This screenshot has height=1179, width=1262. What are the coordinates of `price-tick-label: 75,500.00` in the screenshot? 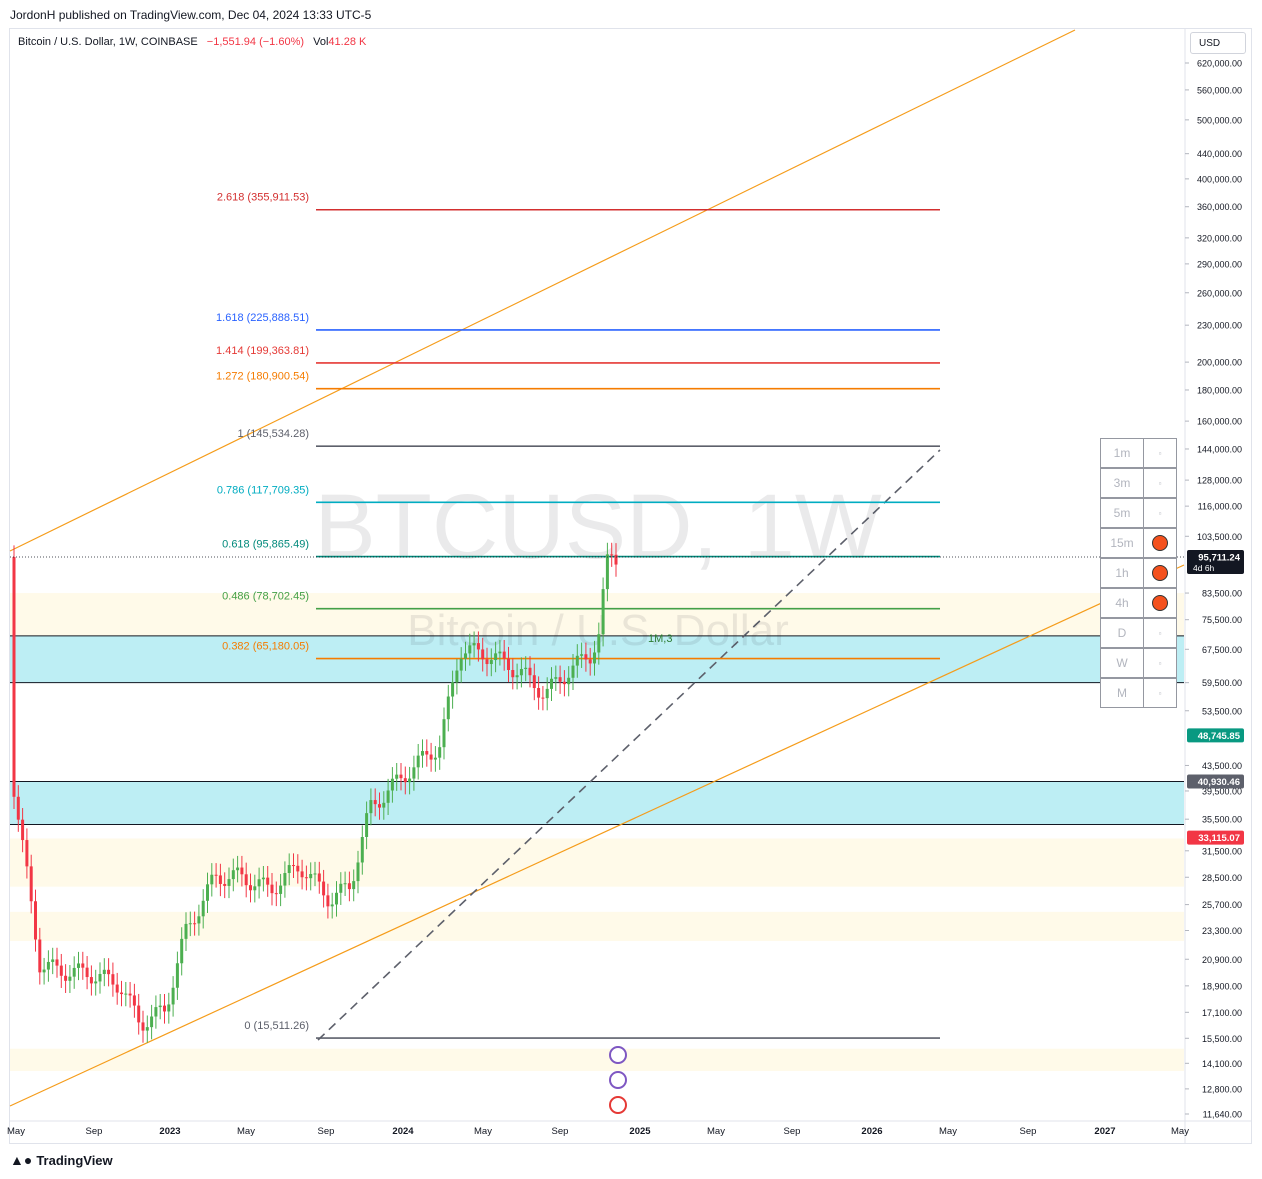 It's located at (1222, 620).